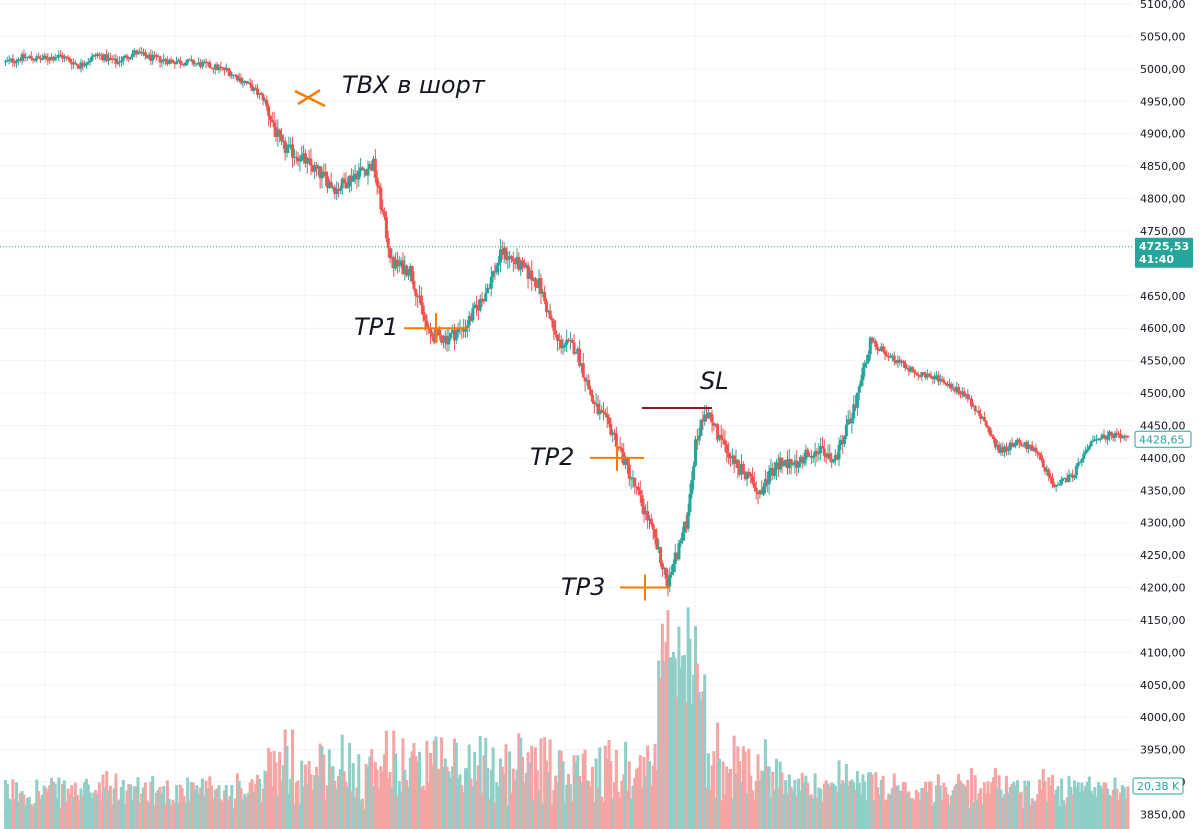  What do you see at coordinates (714, 381) in the screenshot?
I see `sl-label: SL` at bounding box center [714, 381].